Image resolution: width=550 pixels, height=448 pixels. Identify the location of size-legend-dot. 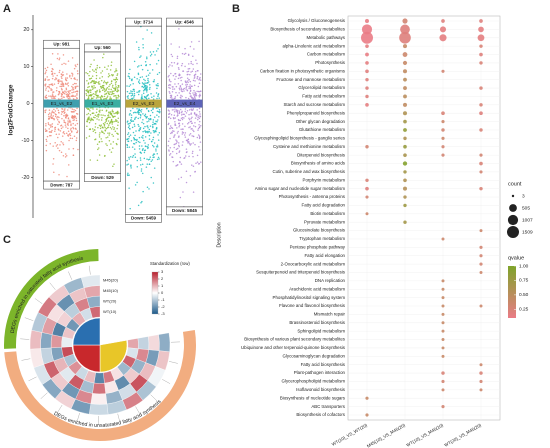
(513, 232).